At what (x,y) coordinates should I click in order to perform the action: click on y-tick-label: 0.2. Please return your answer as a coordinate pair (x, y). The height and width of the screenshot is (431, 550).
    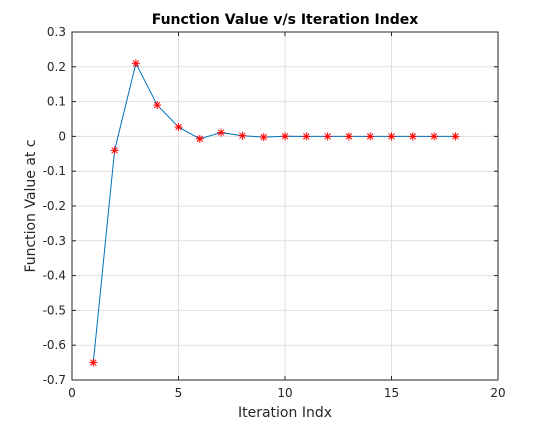
    Looking at the image, I should click on (56, 67).